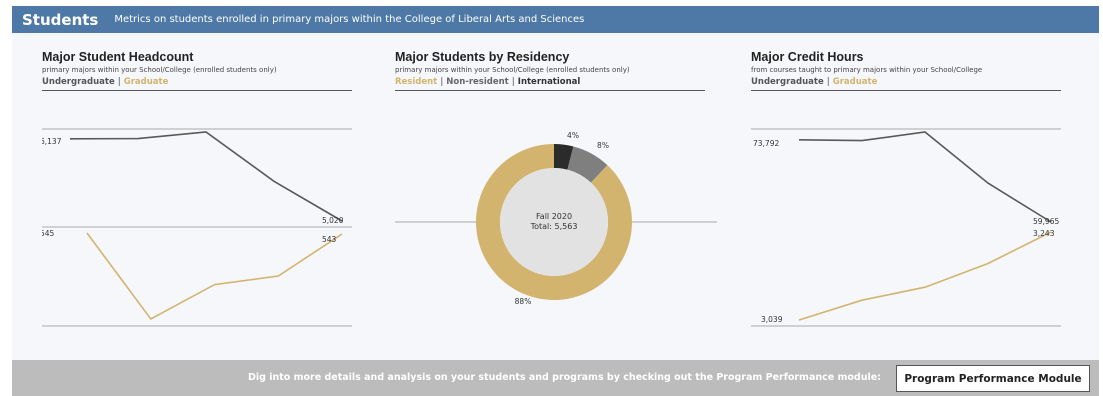 The width and height of the screenshot is (1103, 396). I want to click on label-ug-first: 73,792, so click(766, 143).